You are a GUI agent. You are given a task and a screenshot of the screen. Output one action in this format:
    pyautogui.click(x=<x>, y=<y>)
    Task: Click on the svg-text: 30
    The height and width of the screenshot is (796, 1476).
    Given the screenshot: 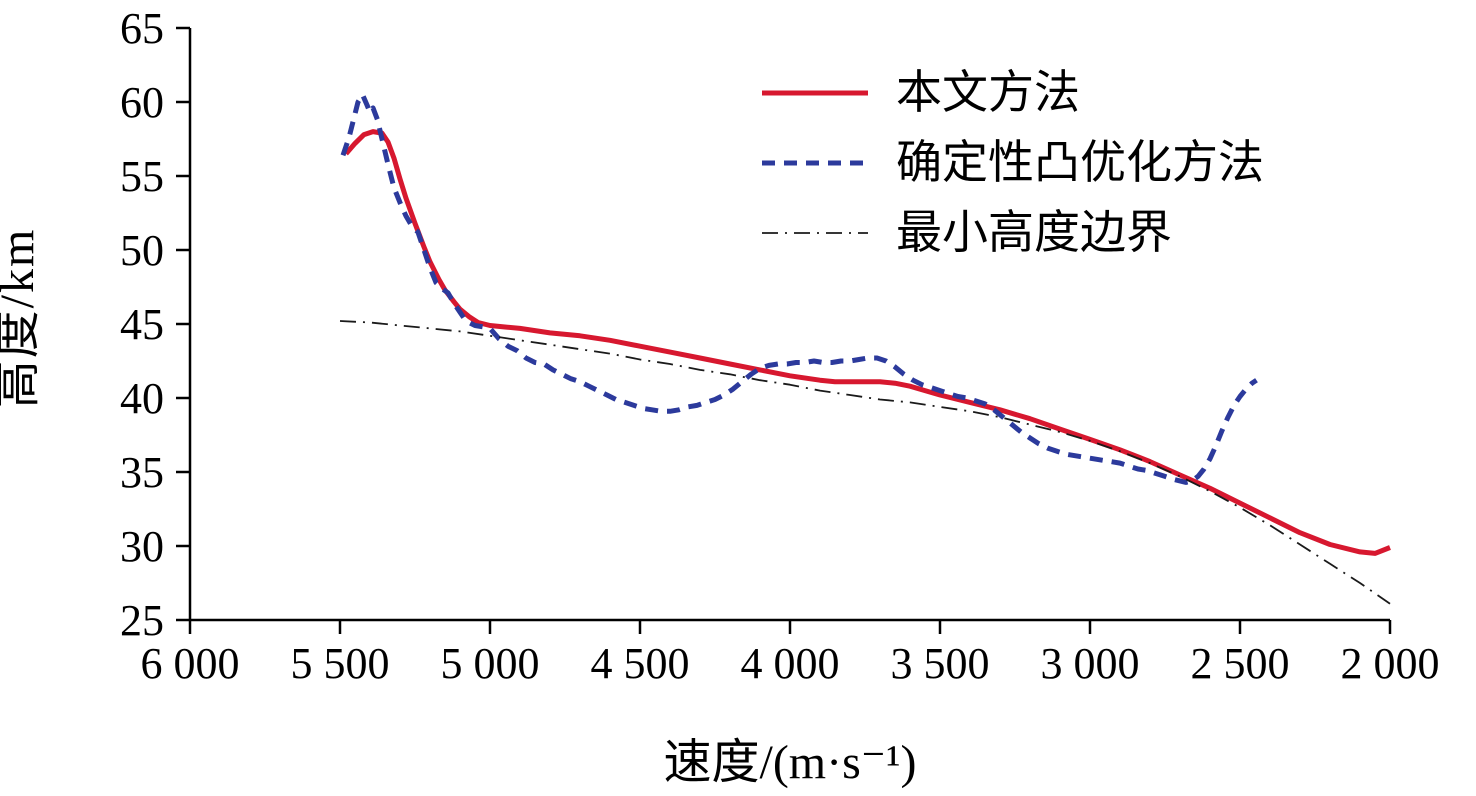 What is the action you would take?
    pyautogui.click(x=142, y=546)
    